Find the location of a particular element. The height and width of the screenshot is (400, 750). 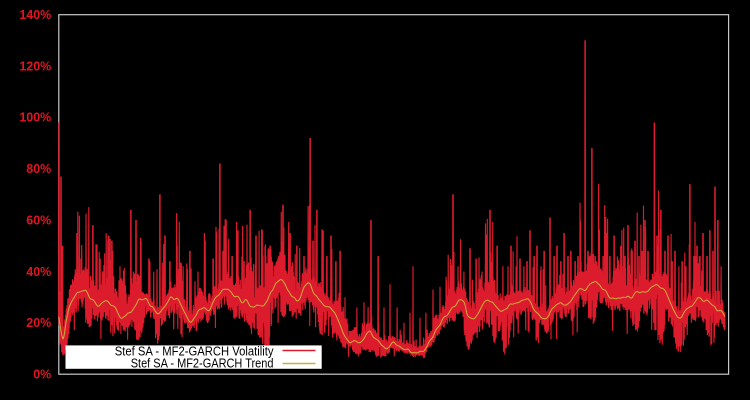

svg-text: 100% is located at coordinates (35, 118).